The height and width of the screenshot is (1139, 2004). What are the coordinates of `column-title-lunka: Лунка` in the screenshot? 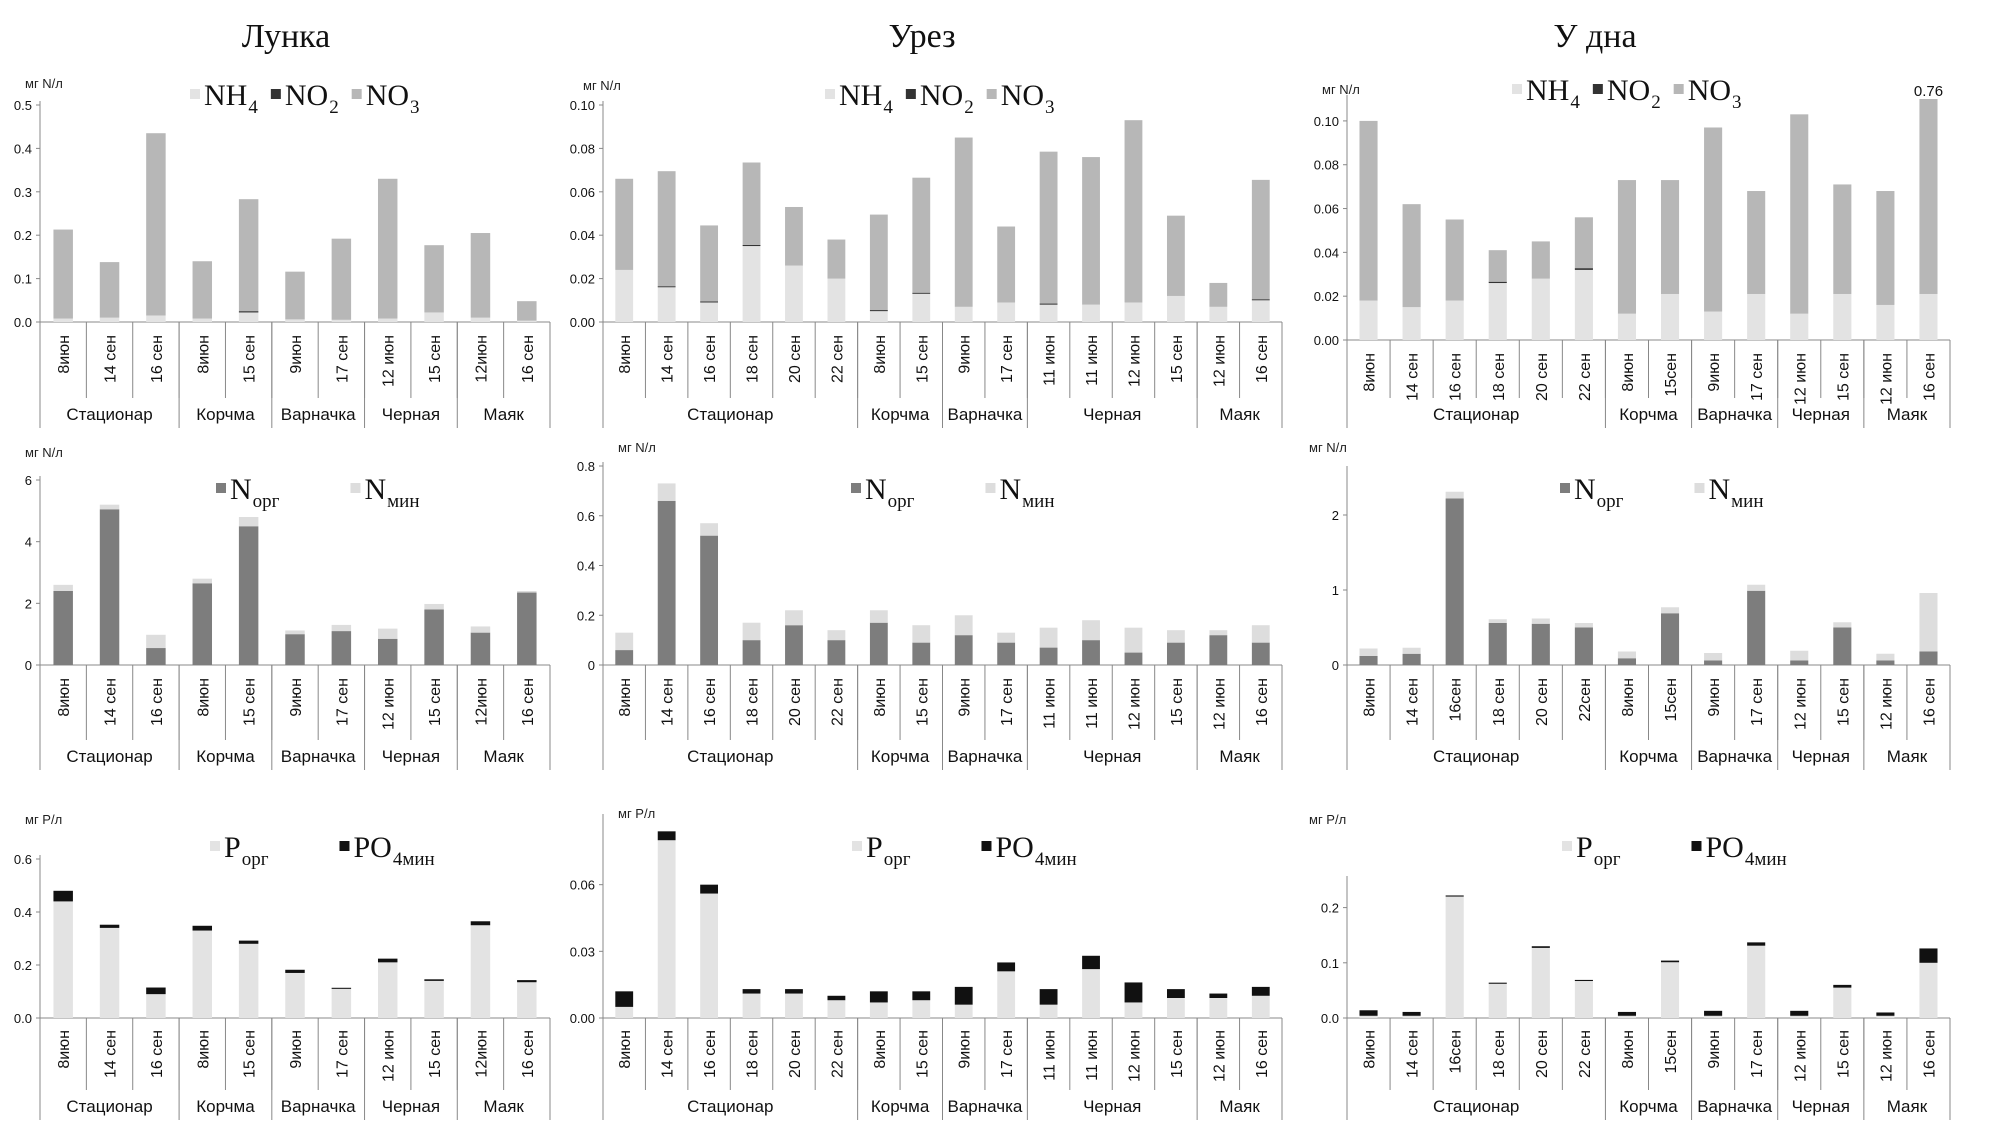 It's located at (286, 36).